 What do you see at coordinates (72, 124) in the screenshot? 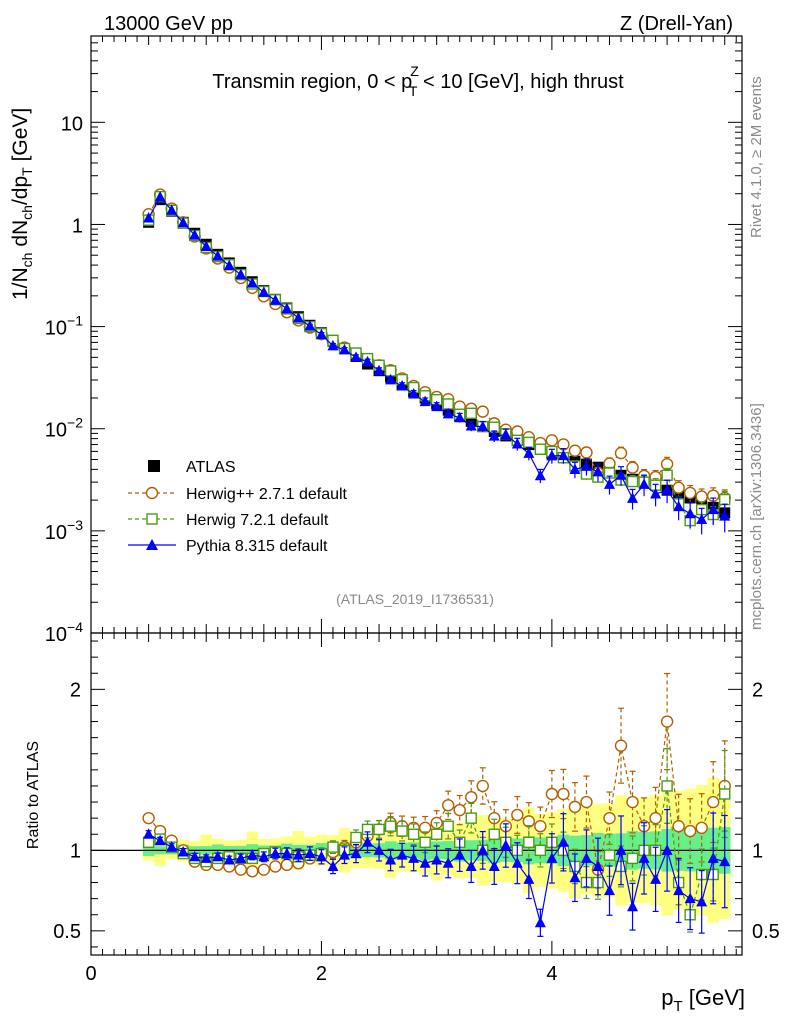
I see `main-y-tick-label: 10` at bounding box center [72, 124].